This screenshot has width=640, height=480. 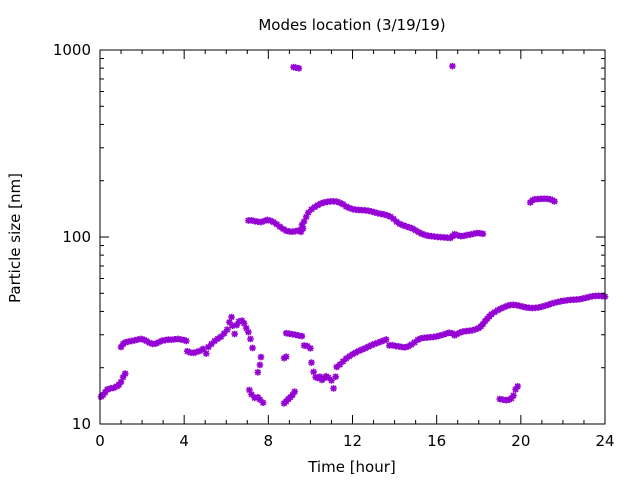 I want to click on x-tick-label: 16, so click(x=436, y=441).